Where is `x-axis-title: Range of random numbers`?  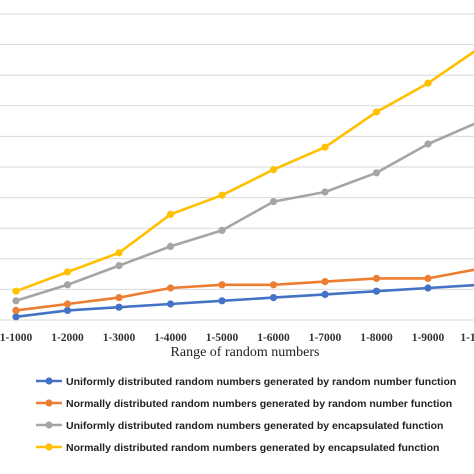
x-axis-title: Range of random numbers is located at coordinates (245, 352).